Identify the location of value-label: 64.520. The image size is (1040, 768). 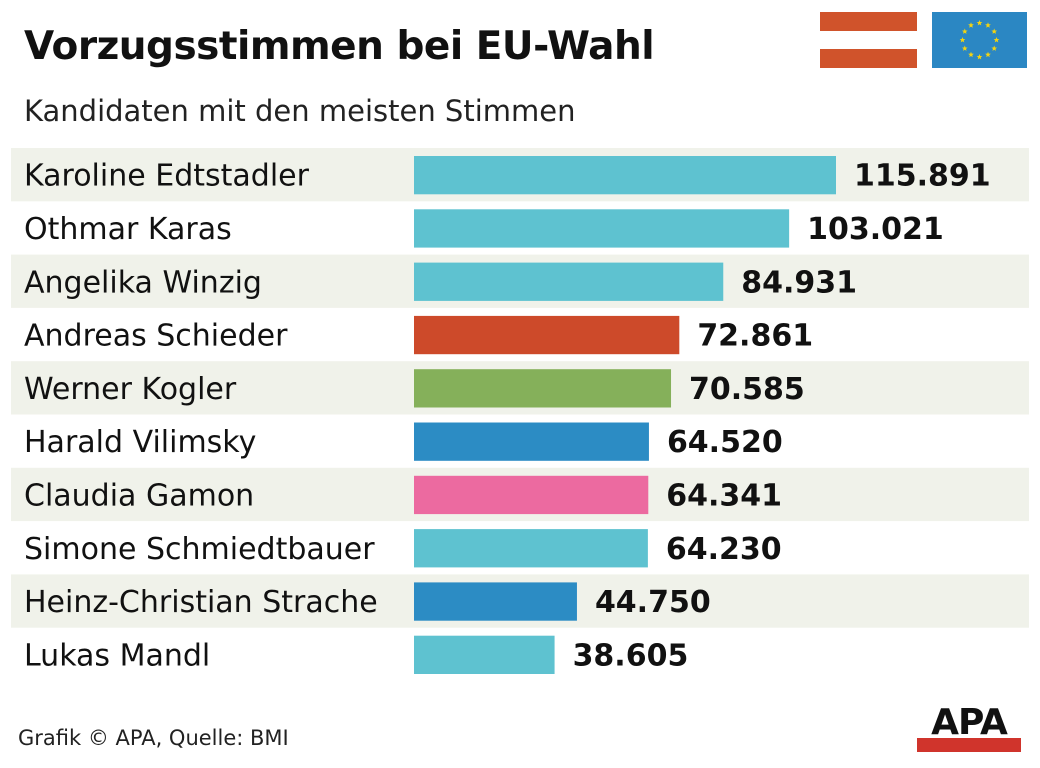
(725, 442).